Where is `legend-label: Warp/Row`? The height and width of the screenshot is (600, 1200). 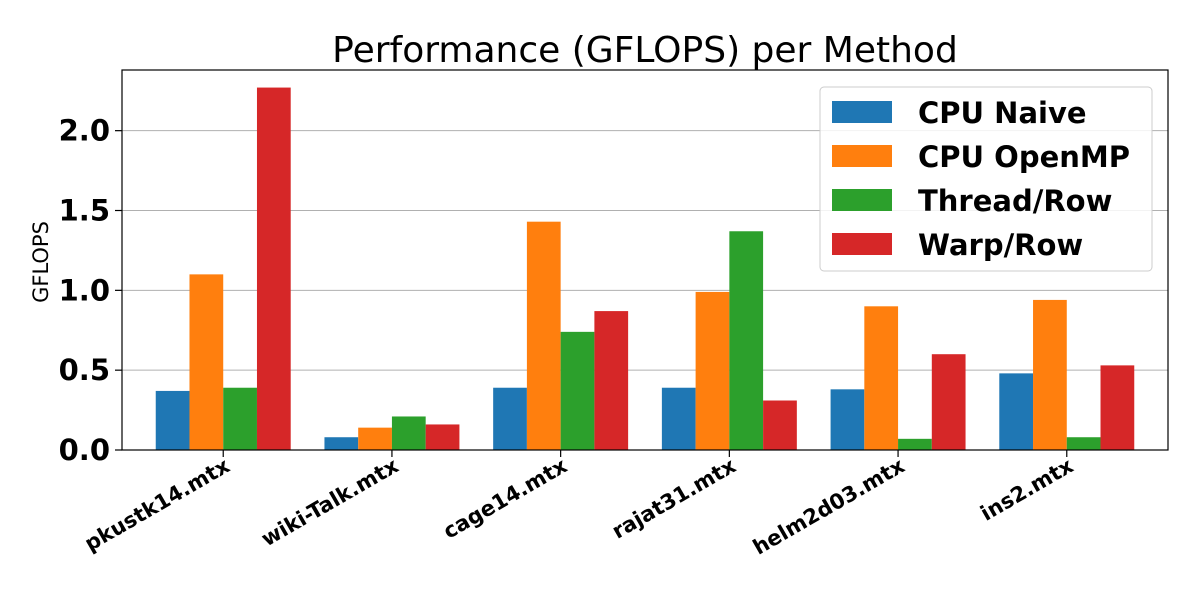
legend-label: Warp/Row is located at coordinates (1000, 245).